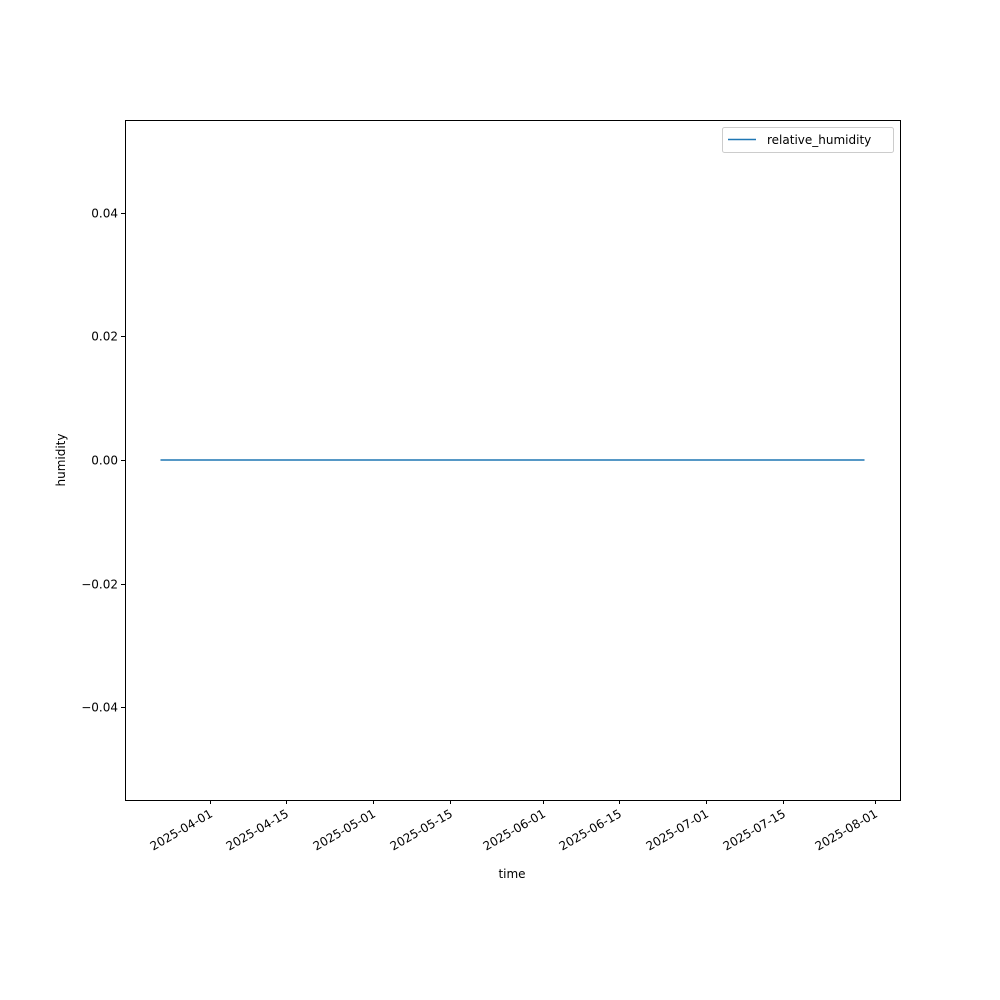 The height and width of the screenshot is (1000, 1000). I want to click on y-tick-label: 0.02, so click(104, 337).